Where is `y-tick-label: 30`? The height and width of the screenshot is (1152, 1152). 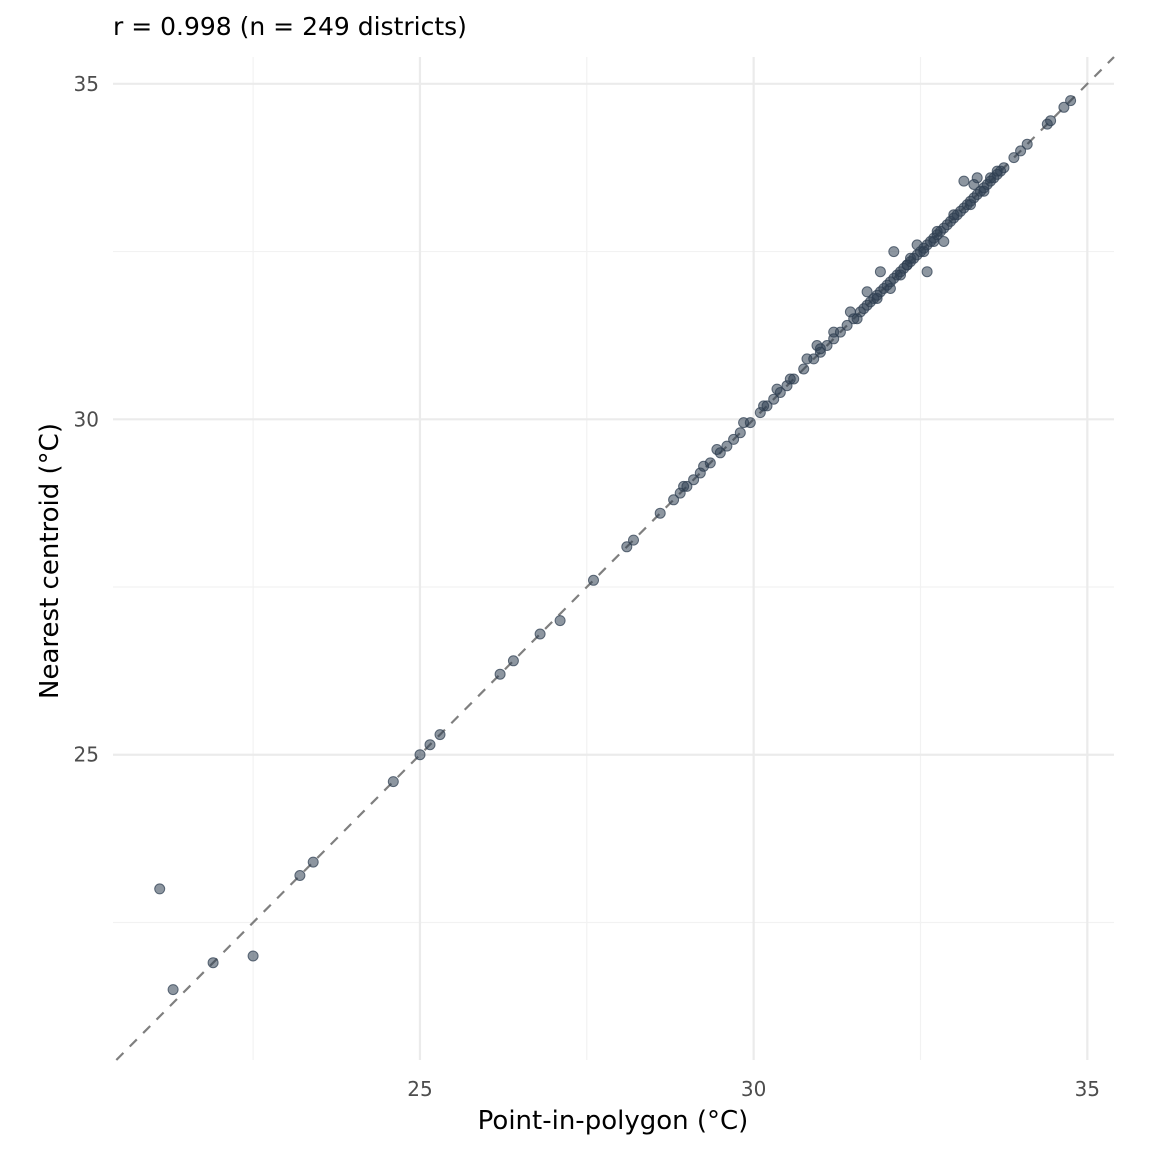
y-tick-label: 30 is located at coordinates (86, 419).